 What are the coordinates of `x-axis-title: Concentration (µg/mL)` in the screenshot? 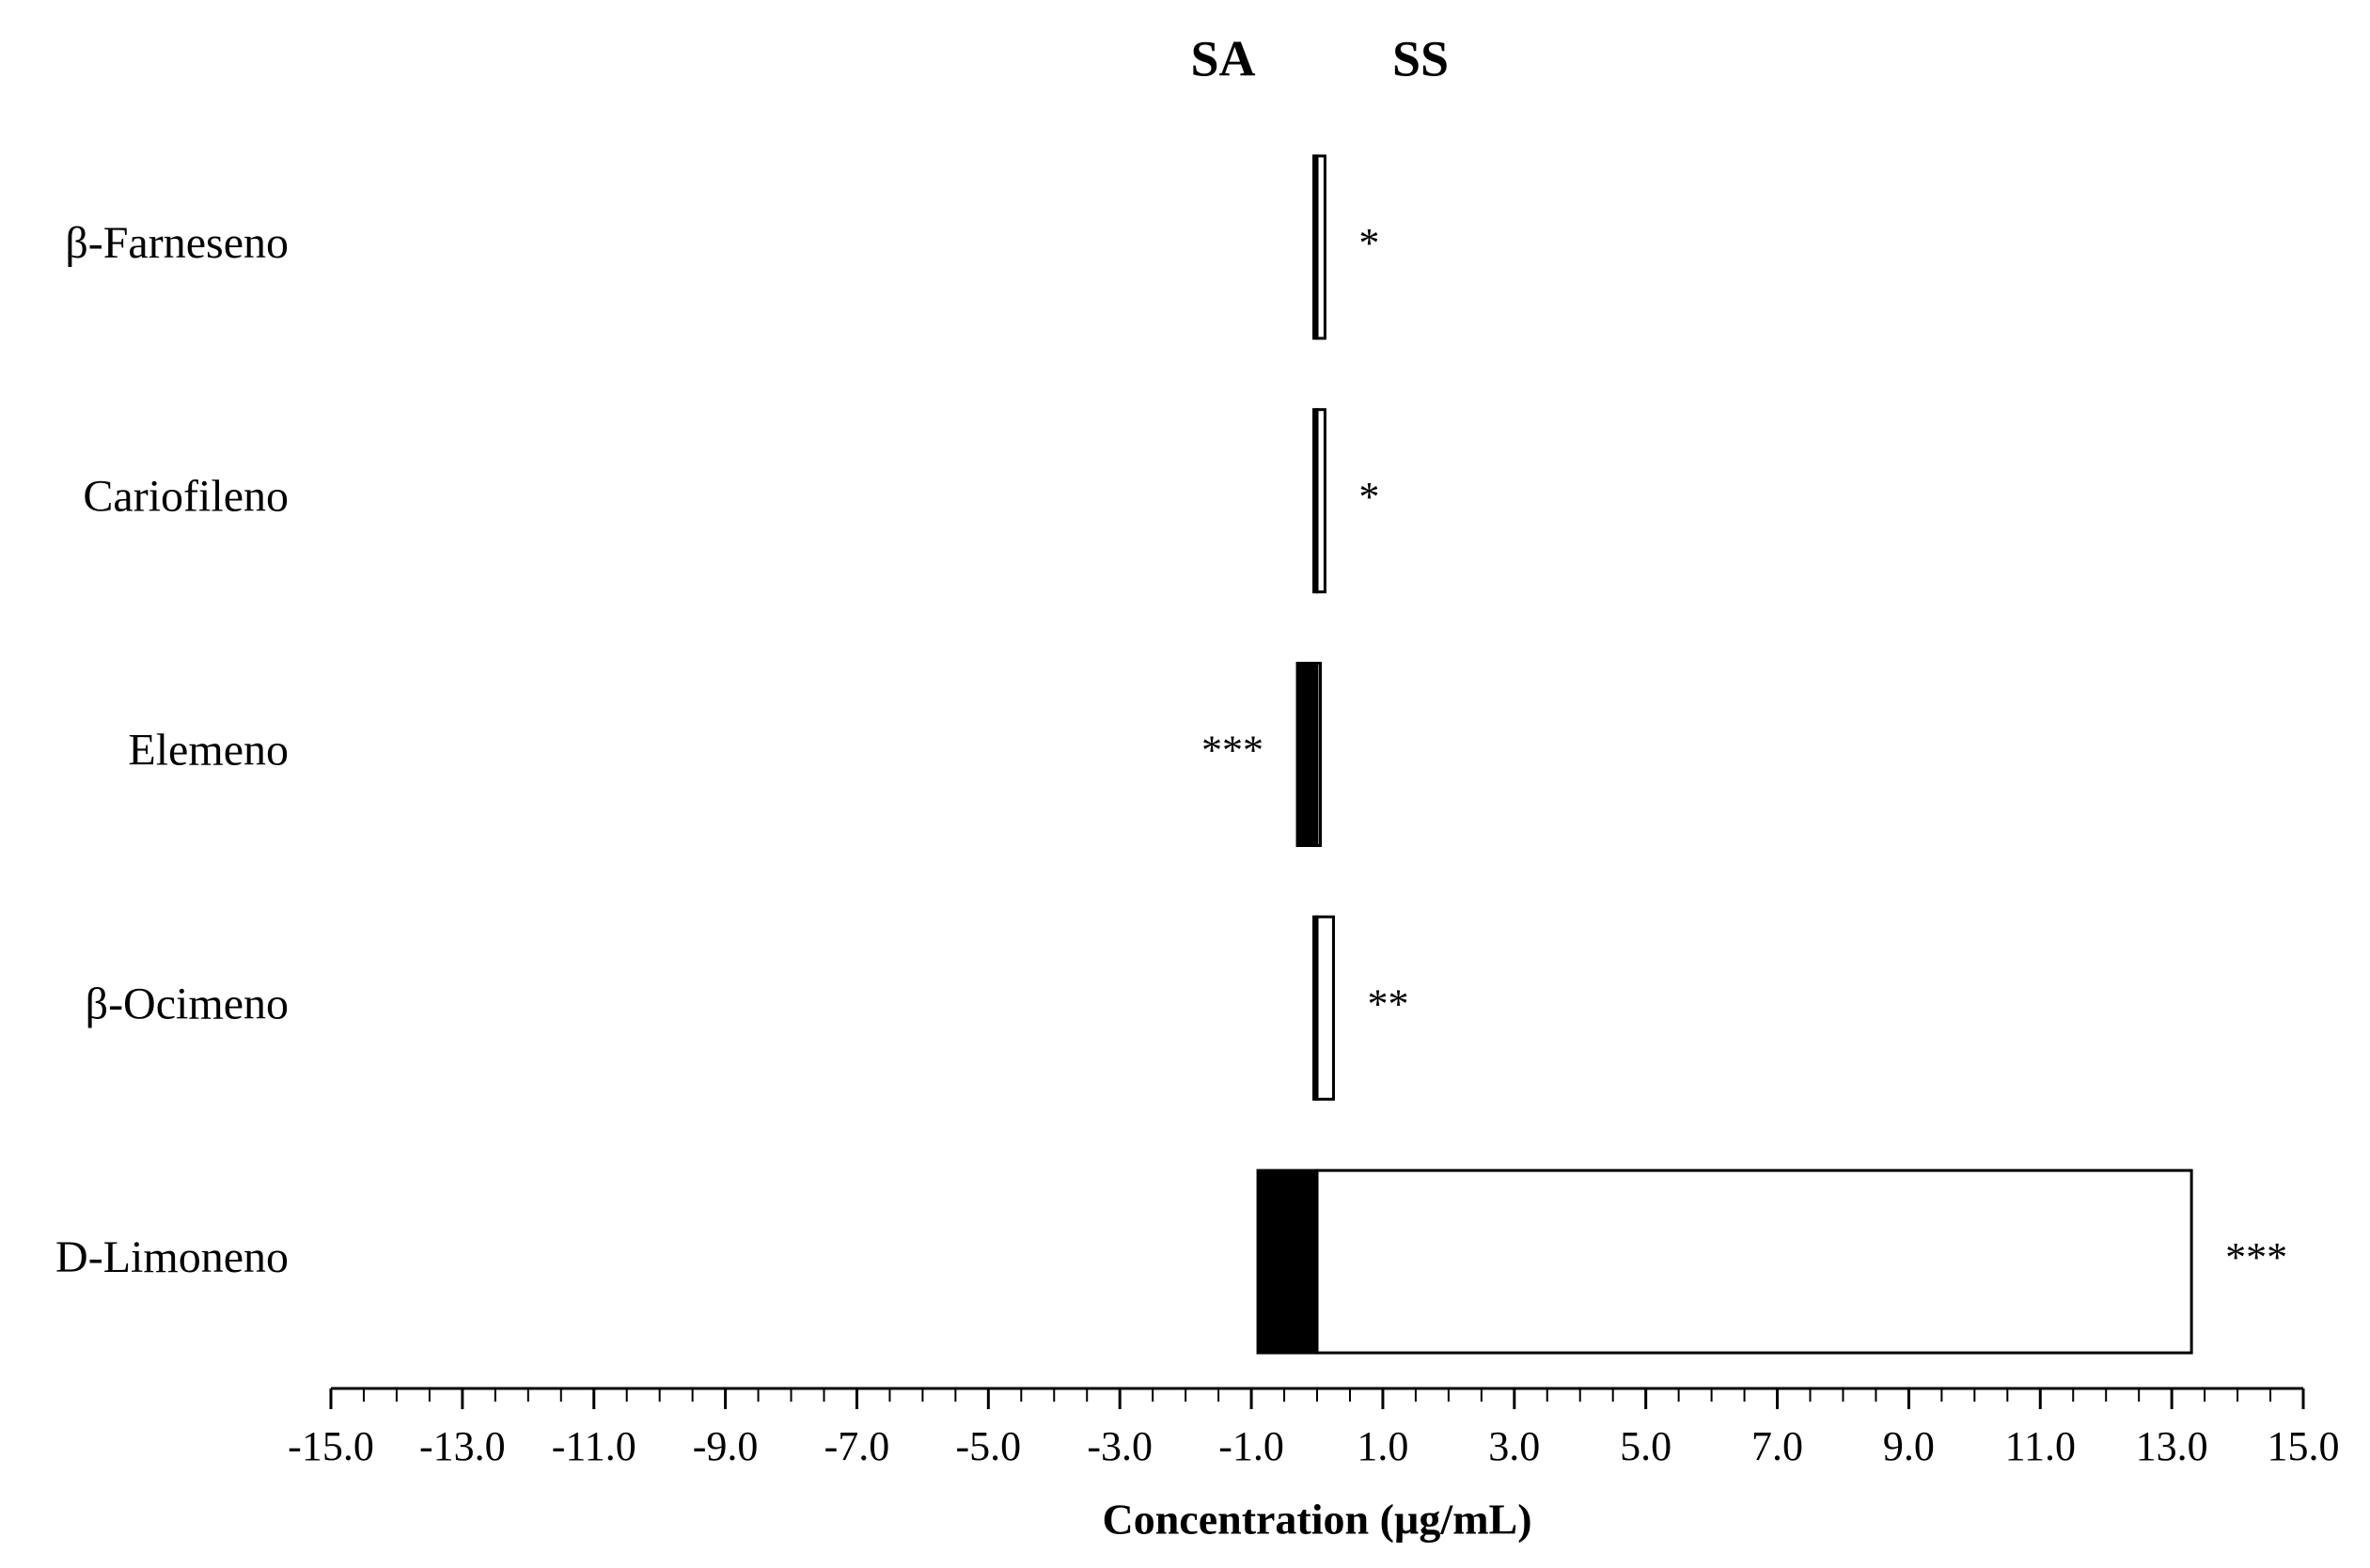 It's located at (1316, 1520).